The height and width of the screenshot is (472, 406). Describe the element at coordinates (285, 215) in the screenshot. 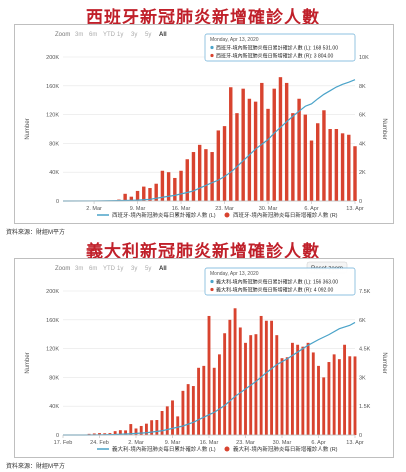

I see `legend-label-daily: 西班牙-境內新冠肺炎每日新增確診人數 (R)` at that location.